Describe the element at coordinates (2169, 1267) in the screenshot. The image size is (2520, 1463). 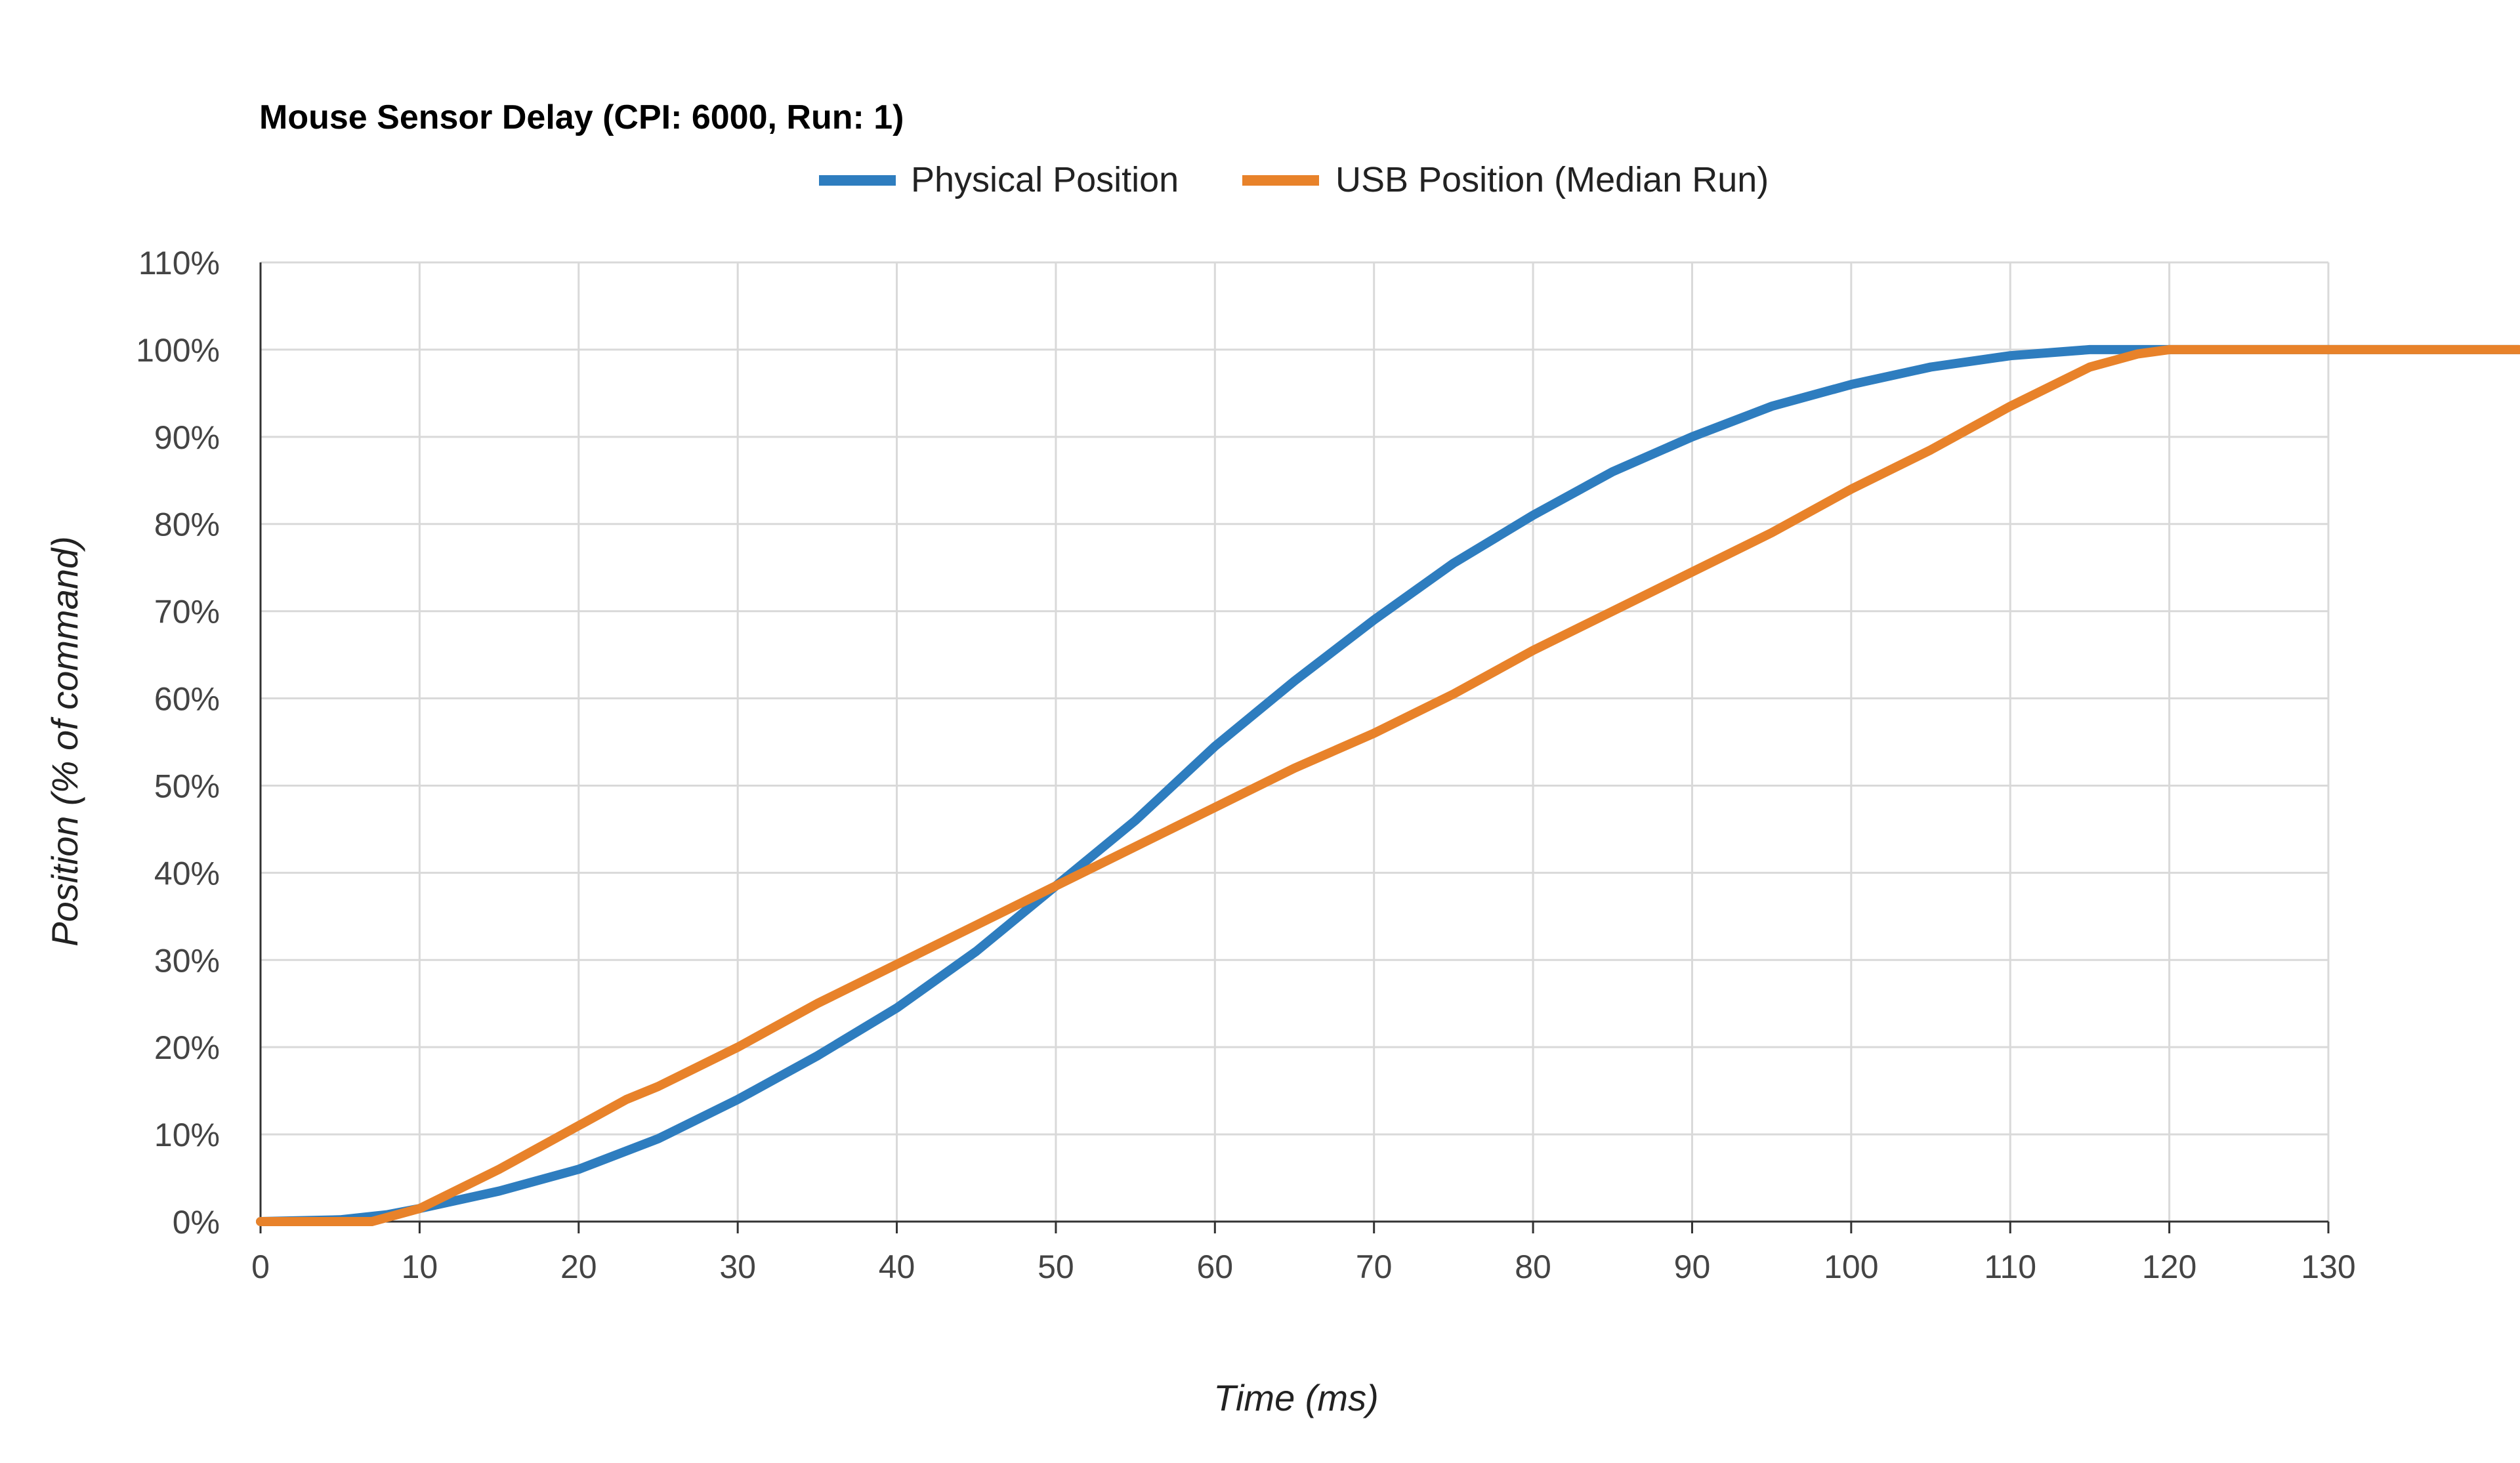
I see `x-tick-label-120: 120` at that location.